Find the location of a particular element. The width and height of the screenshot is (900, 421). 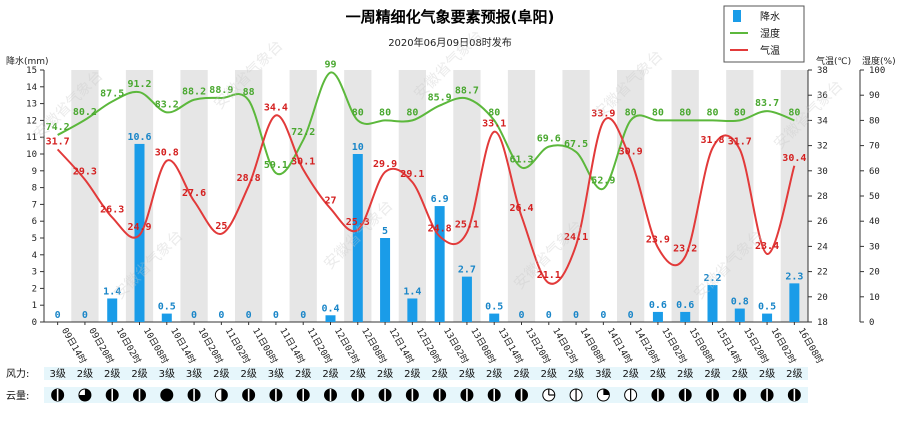

temp-tick-label: 22 is located at coordinates (822, 273).